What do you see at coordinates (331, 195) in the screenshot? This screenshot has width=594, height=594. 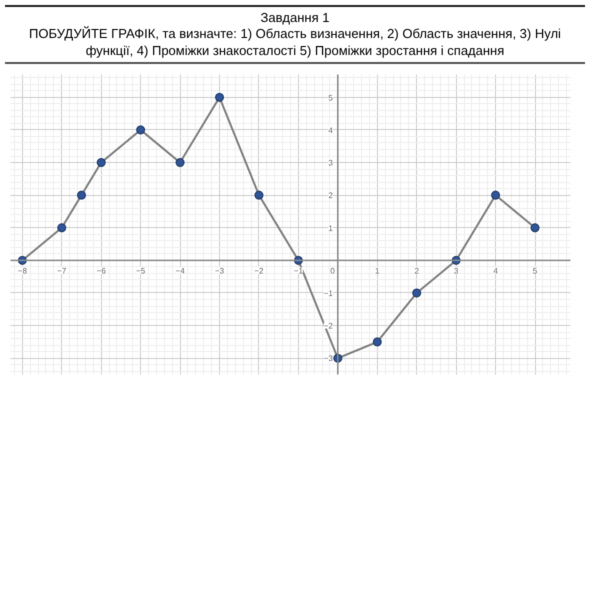 I see `y-tick-label: 2` at bounding box center [331, 195].